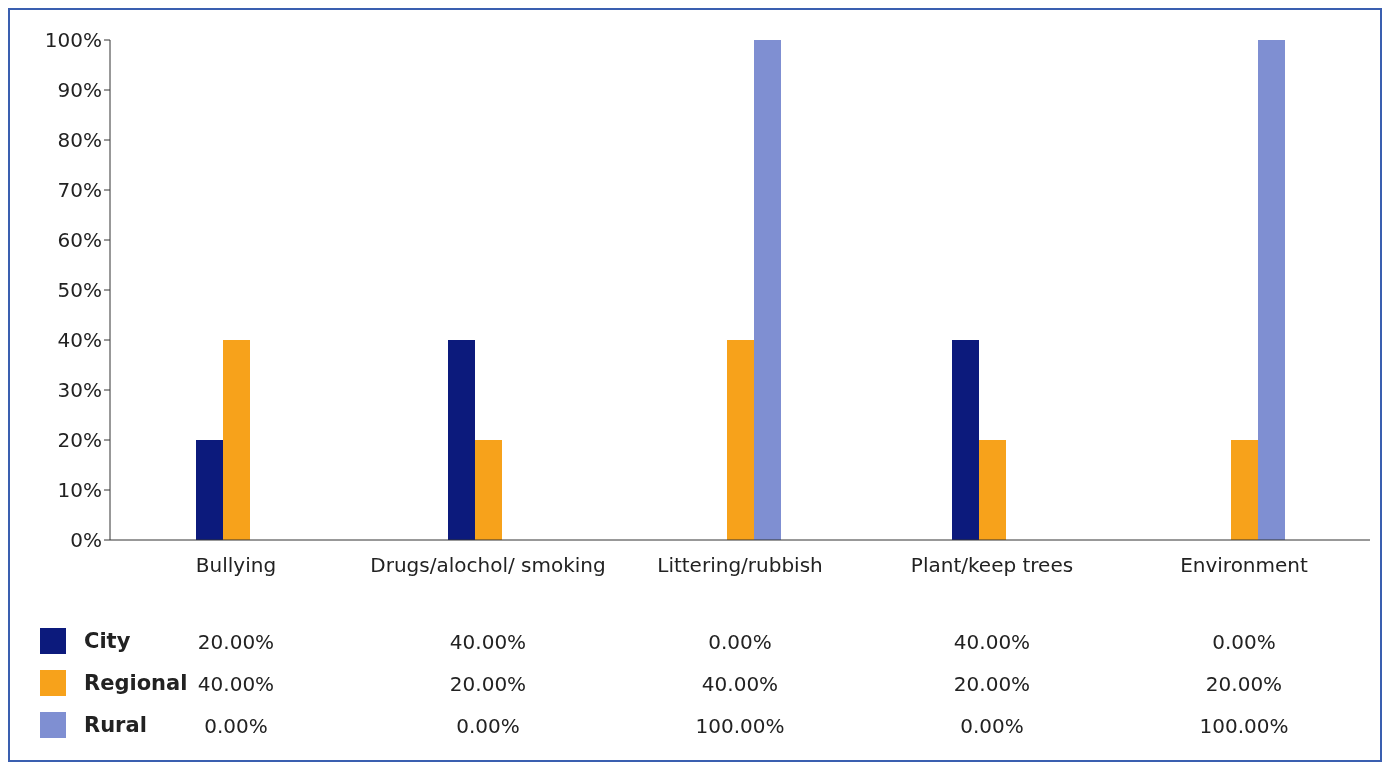  What do you see at coordinates (79, 90) in the screenshot?
I see `y-tick-label: 90%` at bounding box center [79, 90].